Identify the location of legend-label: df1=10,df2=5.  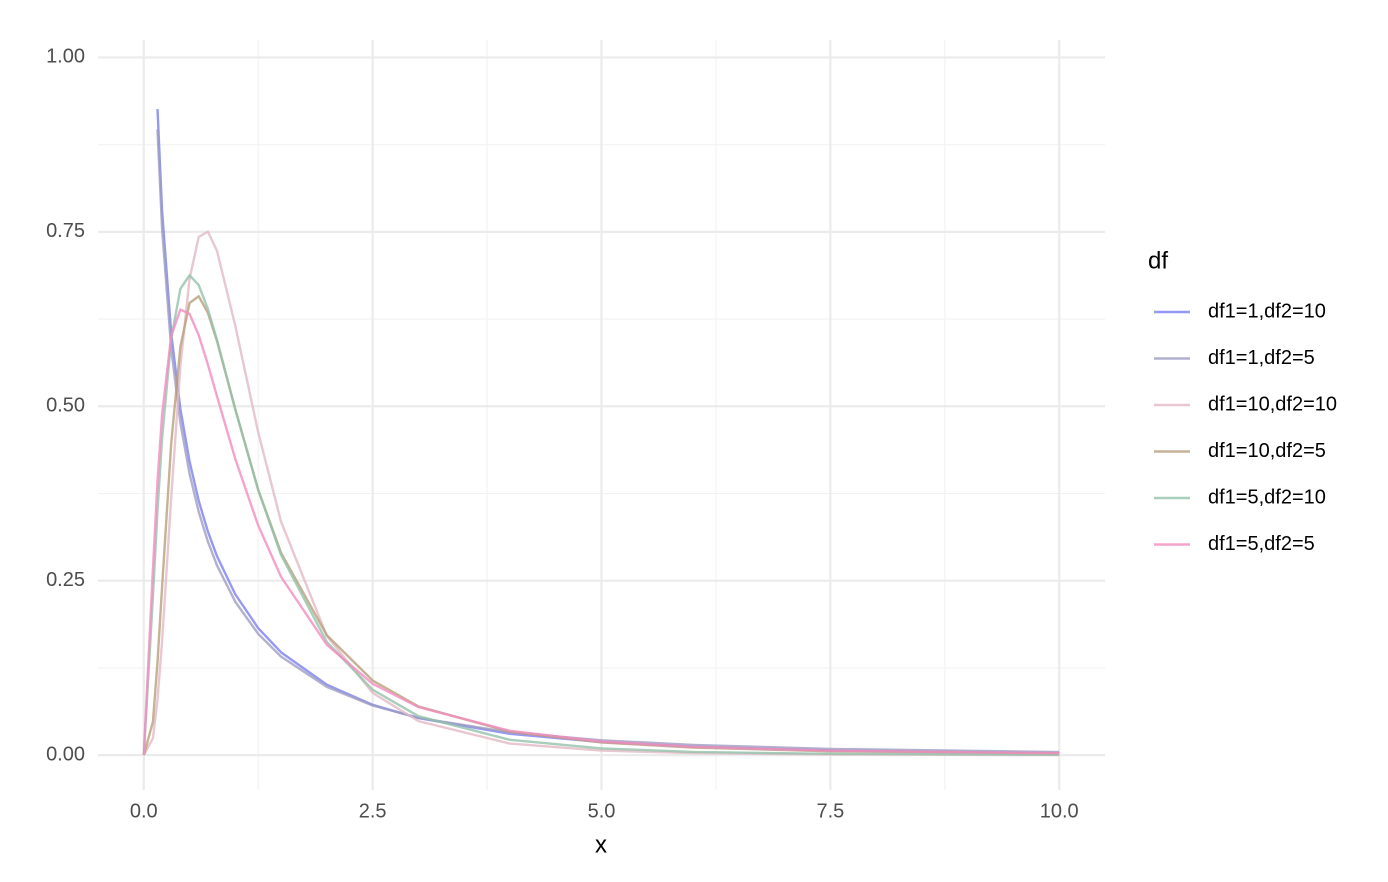
(1267, 451).